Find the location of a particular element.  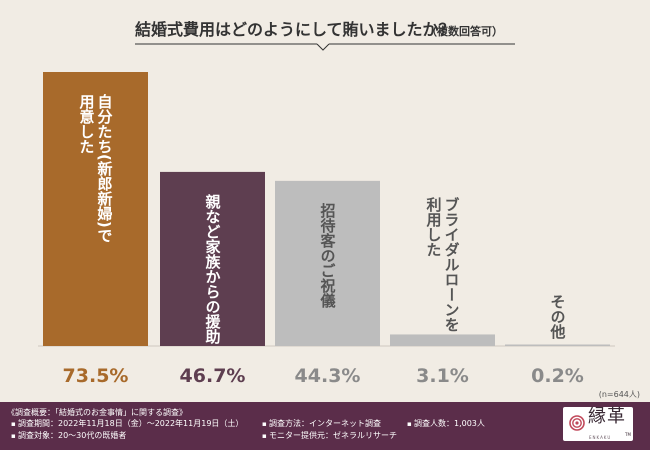

survey-target: 調査対象：20〜30代の既婚者 is located at coordinates (68, 436).